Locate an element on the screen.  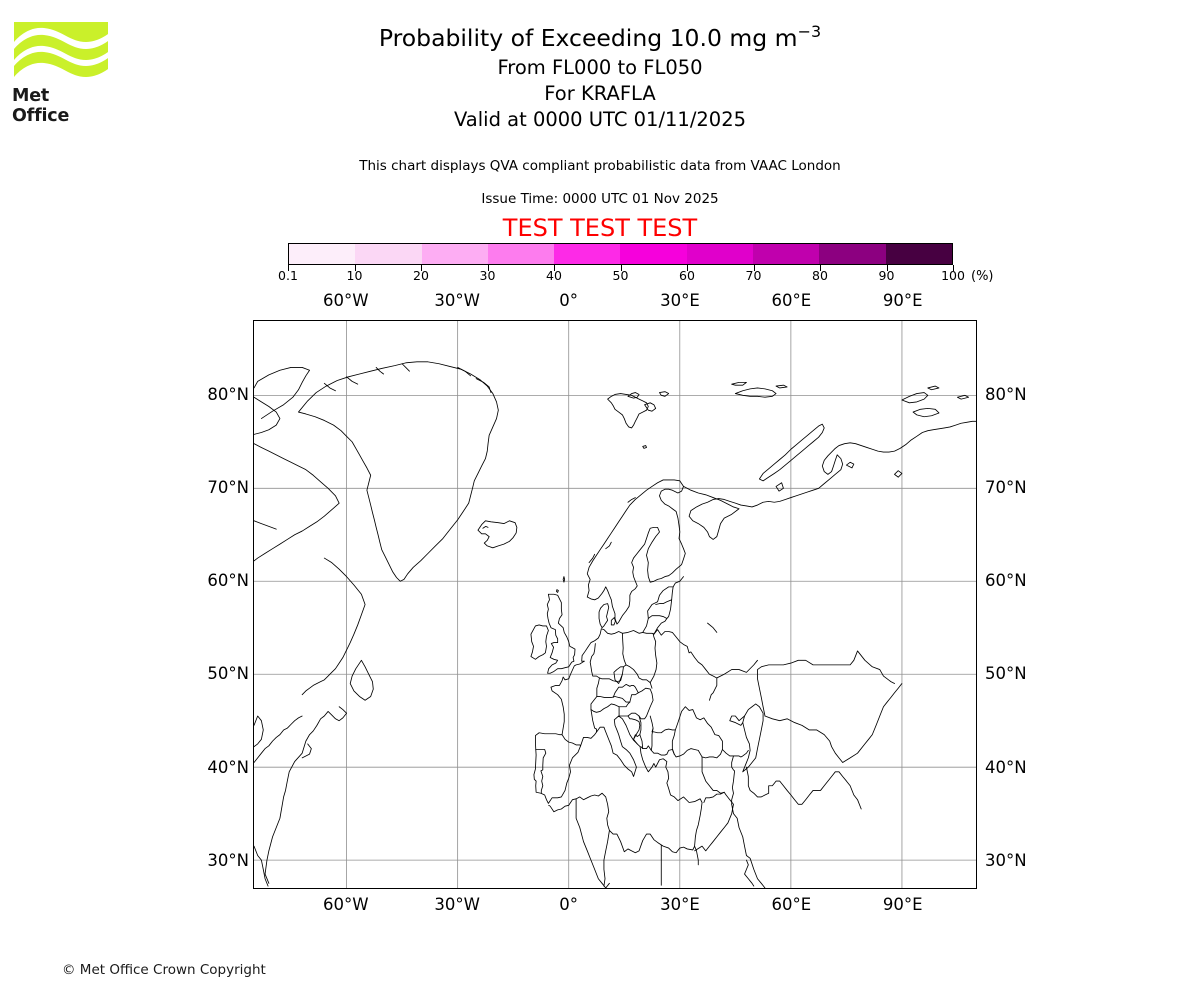
title-exponent: −3 is located at coordinates (809, 32).